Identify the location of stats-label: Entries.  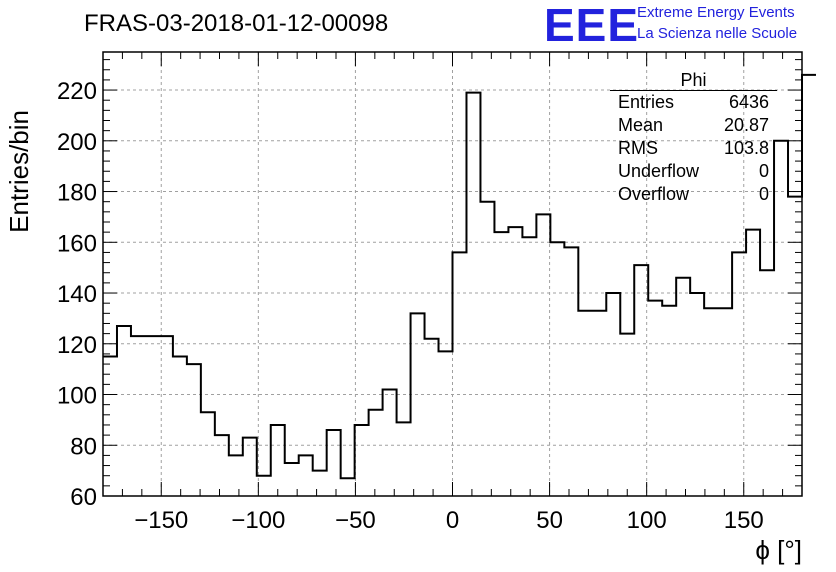
(646, 102).